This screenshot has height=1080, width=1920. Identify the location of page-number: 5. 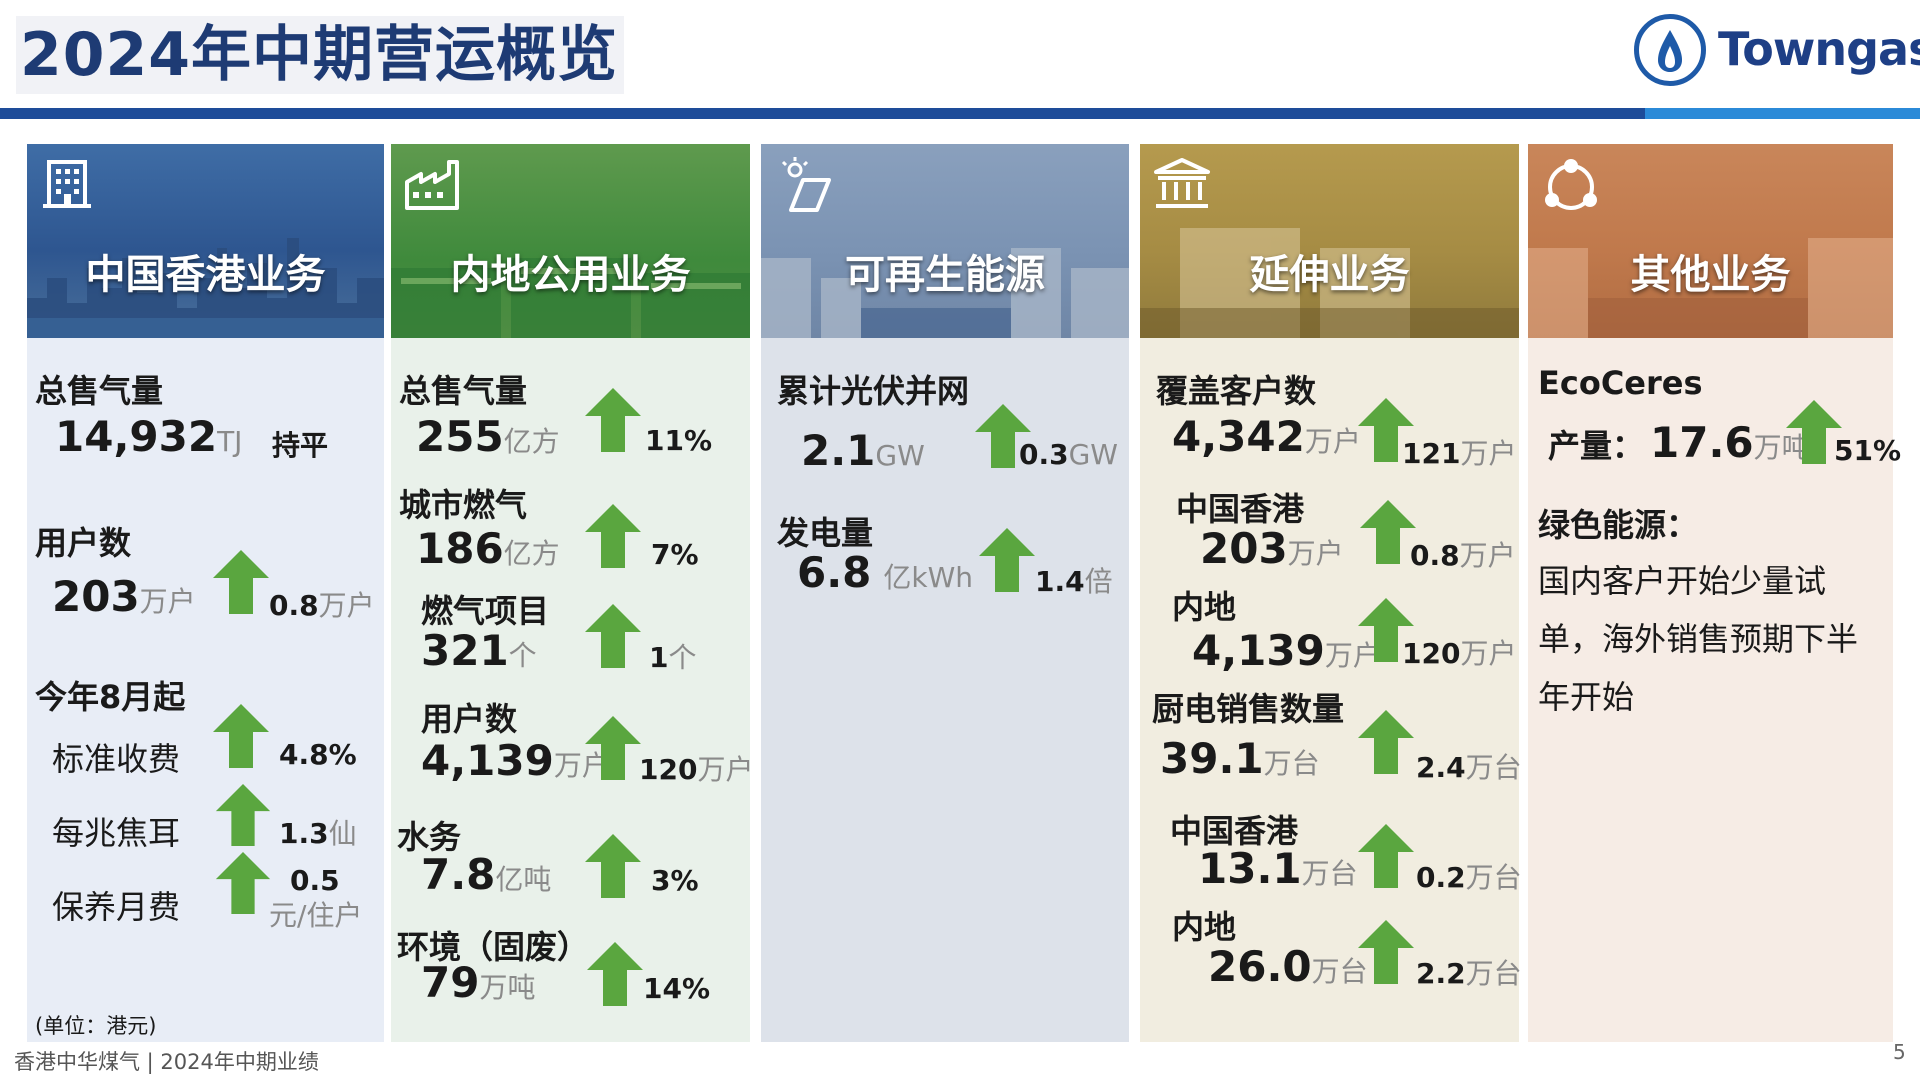
(1899, 1052).